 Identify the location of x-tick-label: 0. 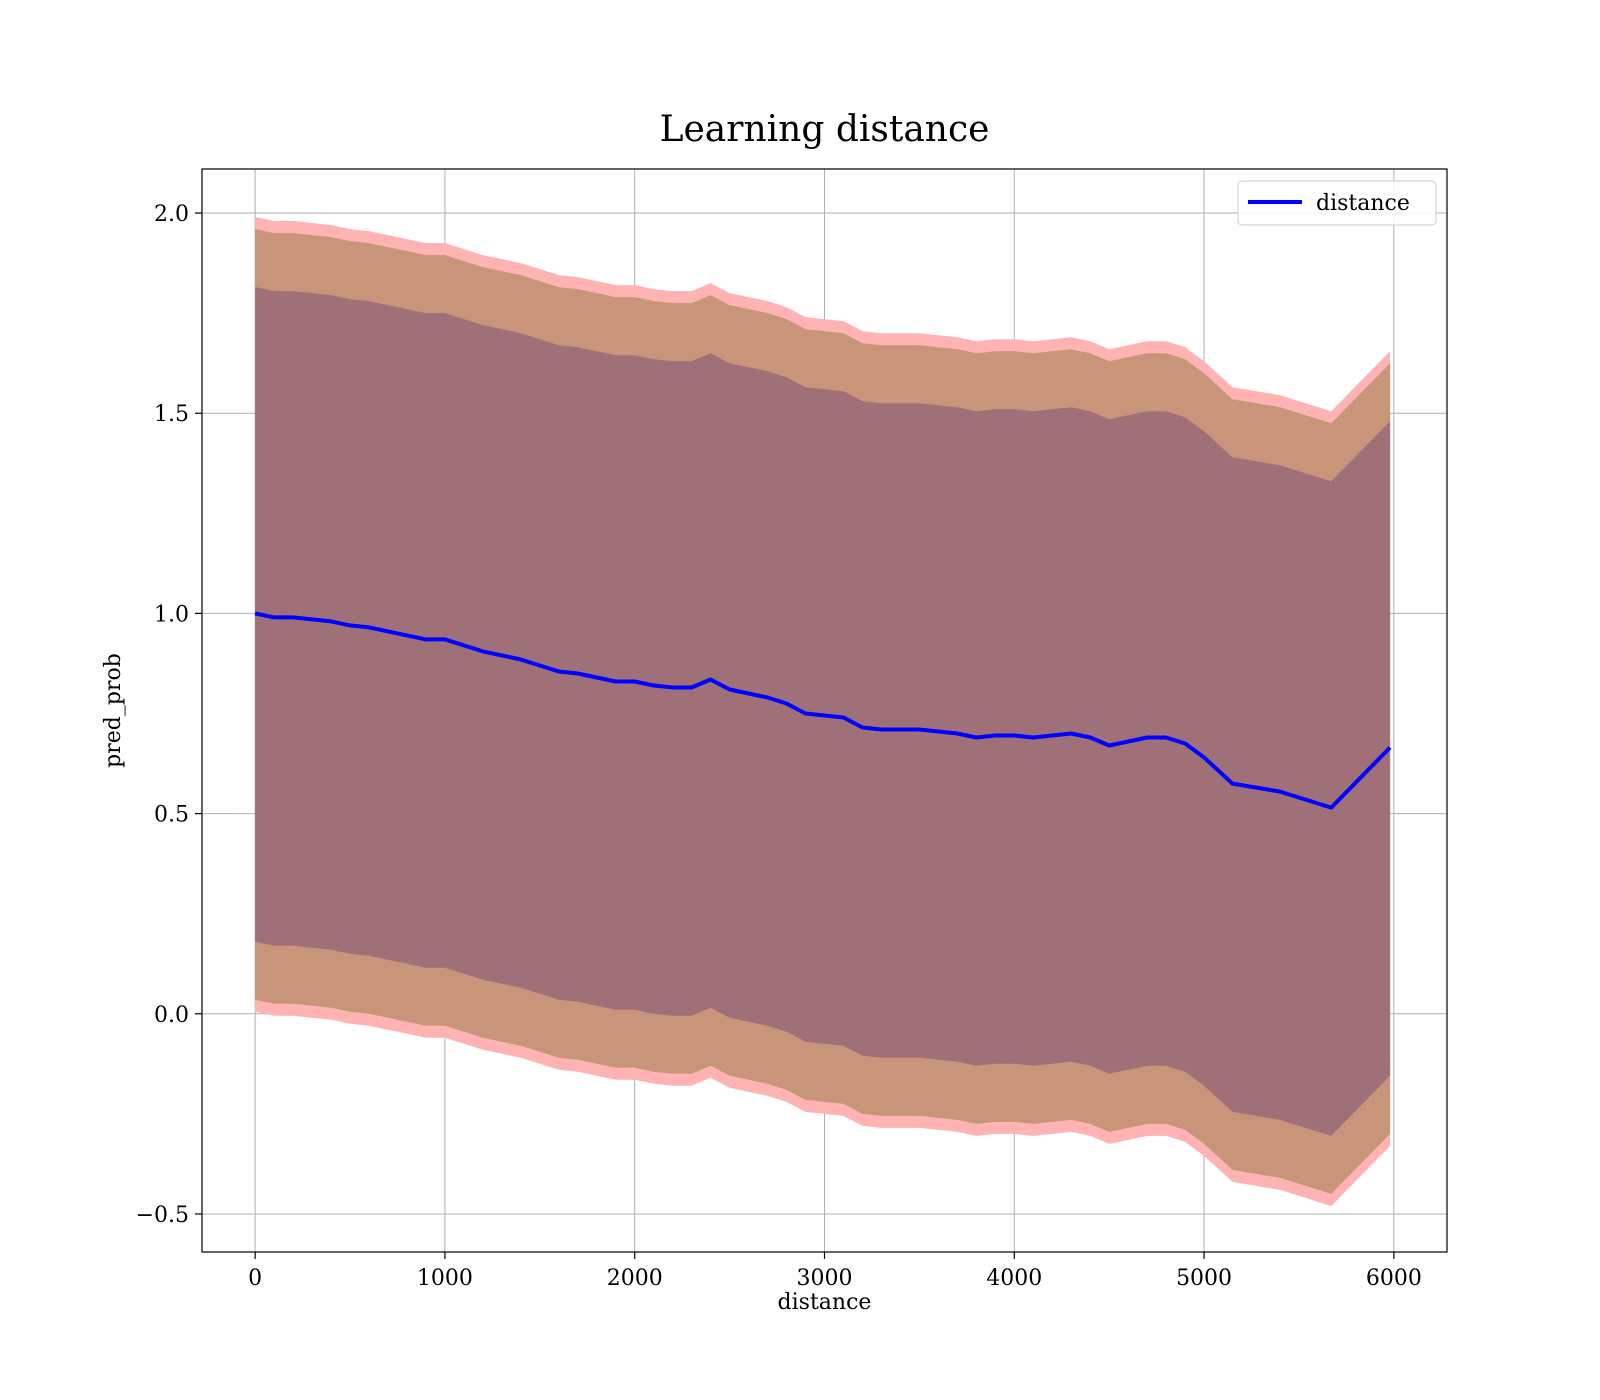
(255, 1278).